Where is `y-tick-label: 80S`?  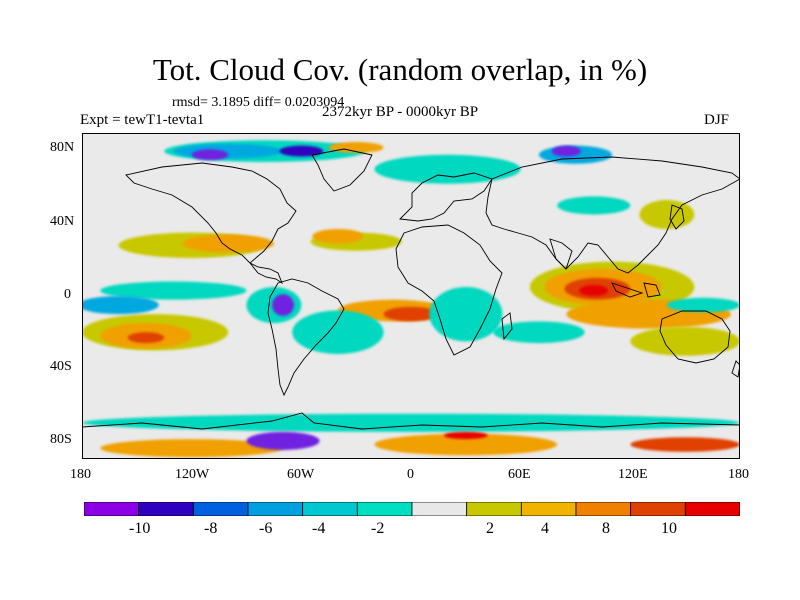 y-tick-label: 80S is located at coordinates (61, 439).